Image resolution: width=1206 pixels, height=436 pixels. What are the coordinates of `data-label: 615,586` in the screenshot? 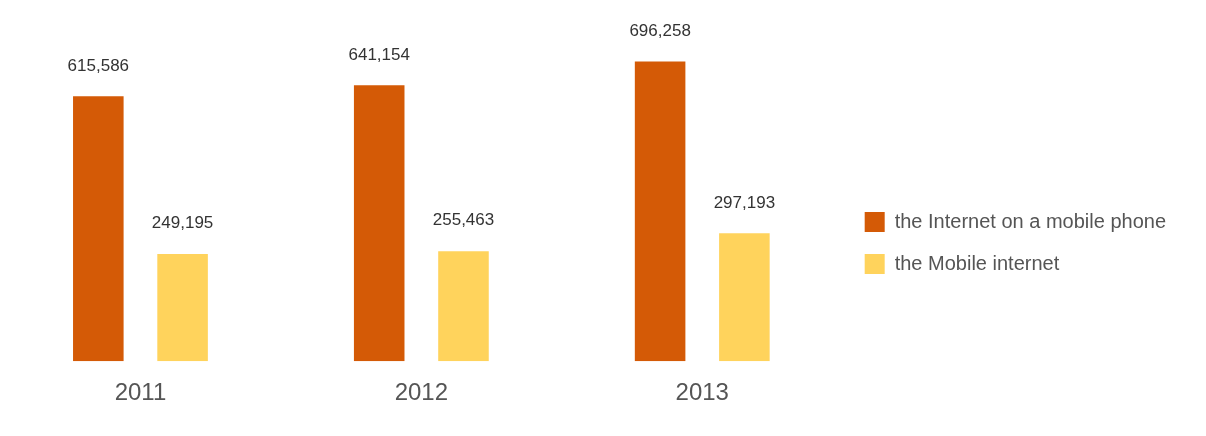 It's located at (98, 65).